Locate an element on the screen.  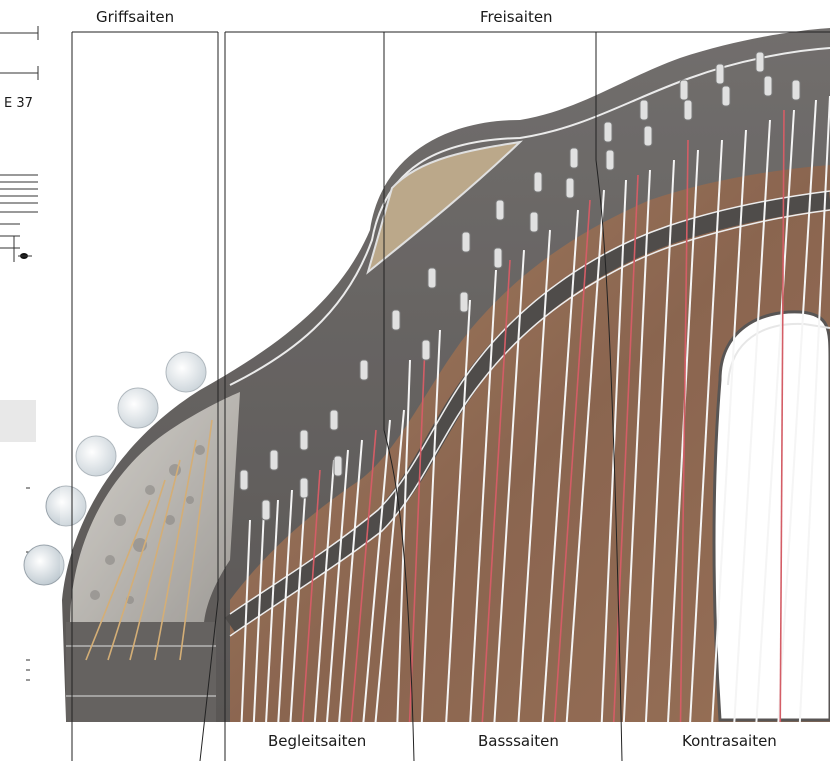
label-kontrasaiten: Kontrasaiten is located at coordinates (729, 741).